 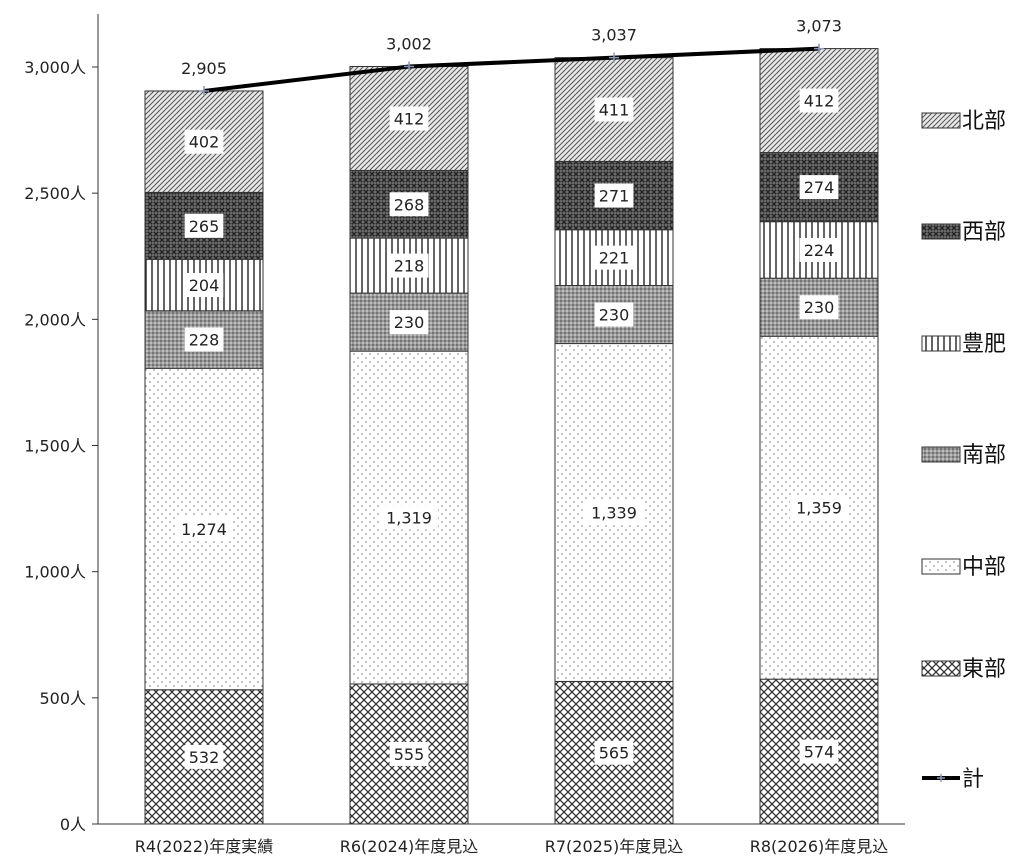 I want to click on segment-label: 268, so click(x=409, y=204).